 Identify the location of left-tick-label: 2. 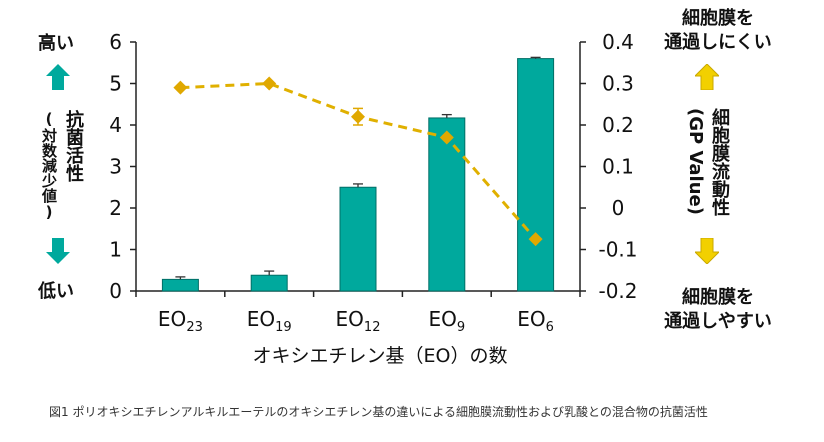
(115, 208).